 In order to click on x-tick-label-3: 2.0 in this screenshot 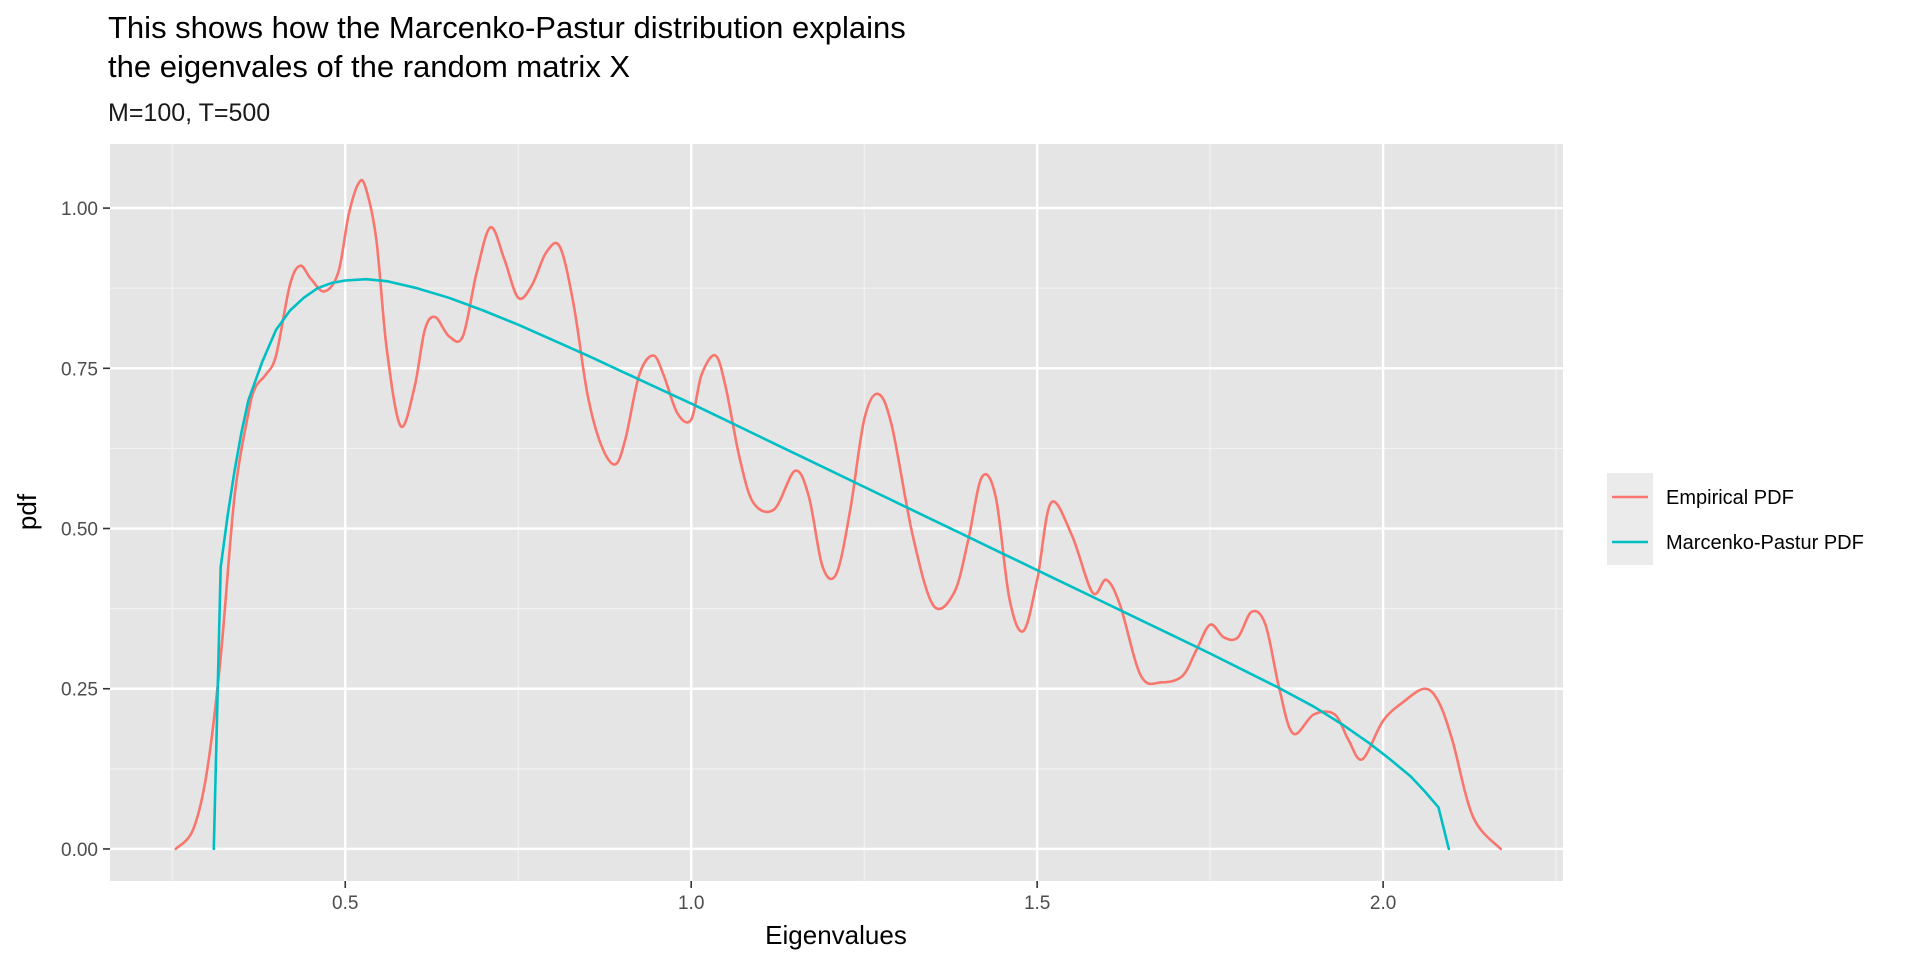, I will do `click(1383, 903)`.